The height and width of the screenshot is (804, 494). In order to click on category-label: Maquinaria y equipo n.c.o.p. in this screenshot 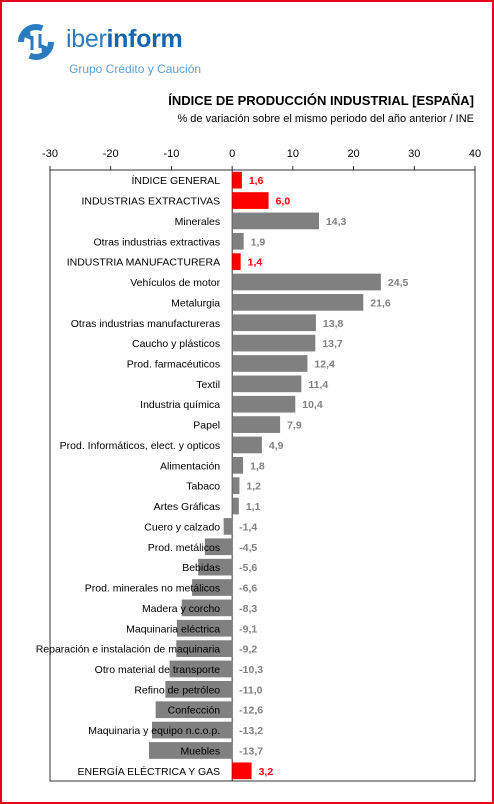, I will do `click(154, 731)`.